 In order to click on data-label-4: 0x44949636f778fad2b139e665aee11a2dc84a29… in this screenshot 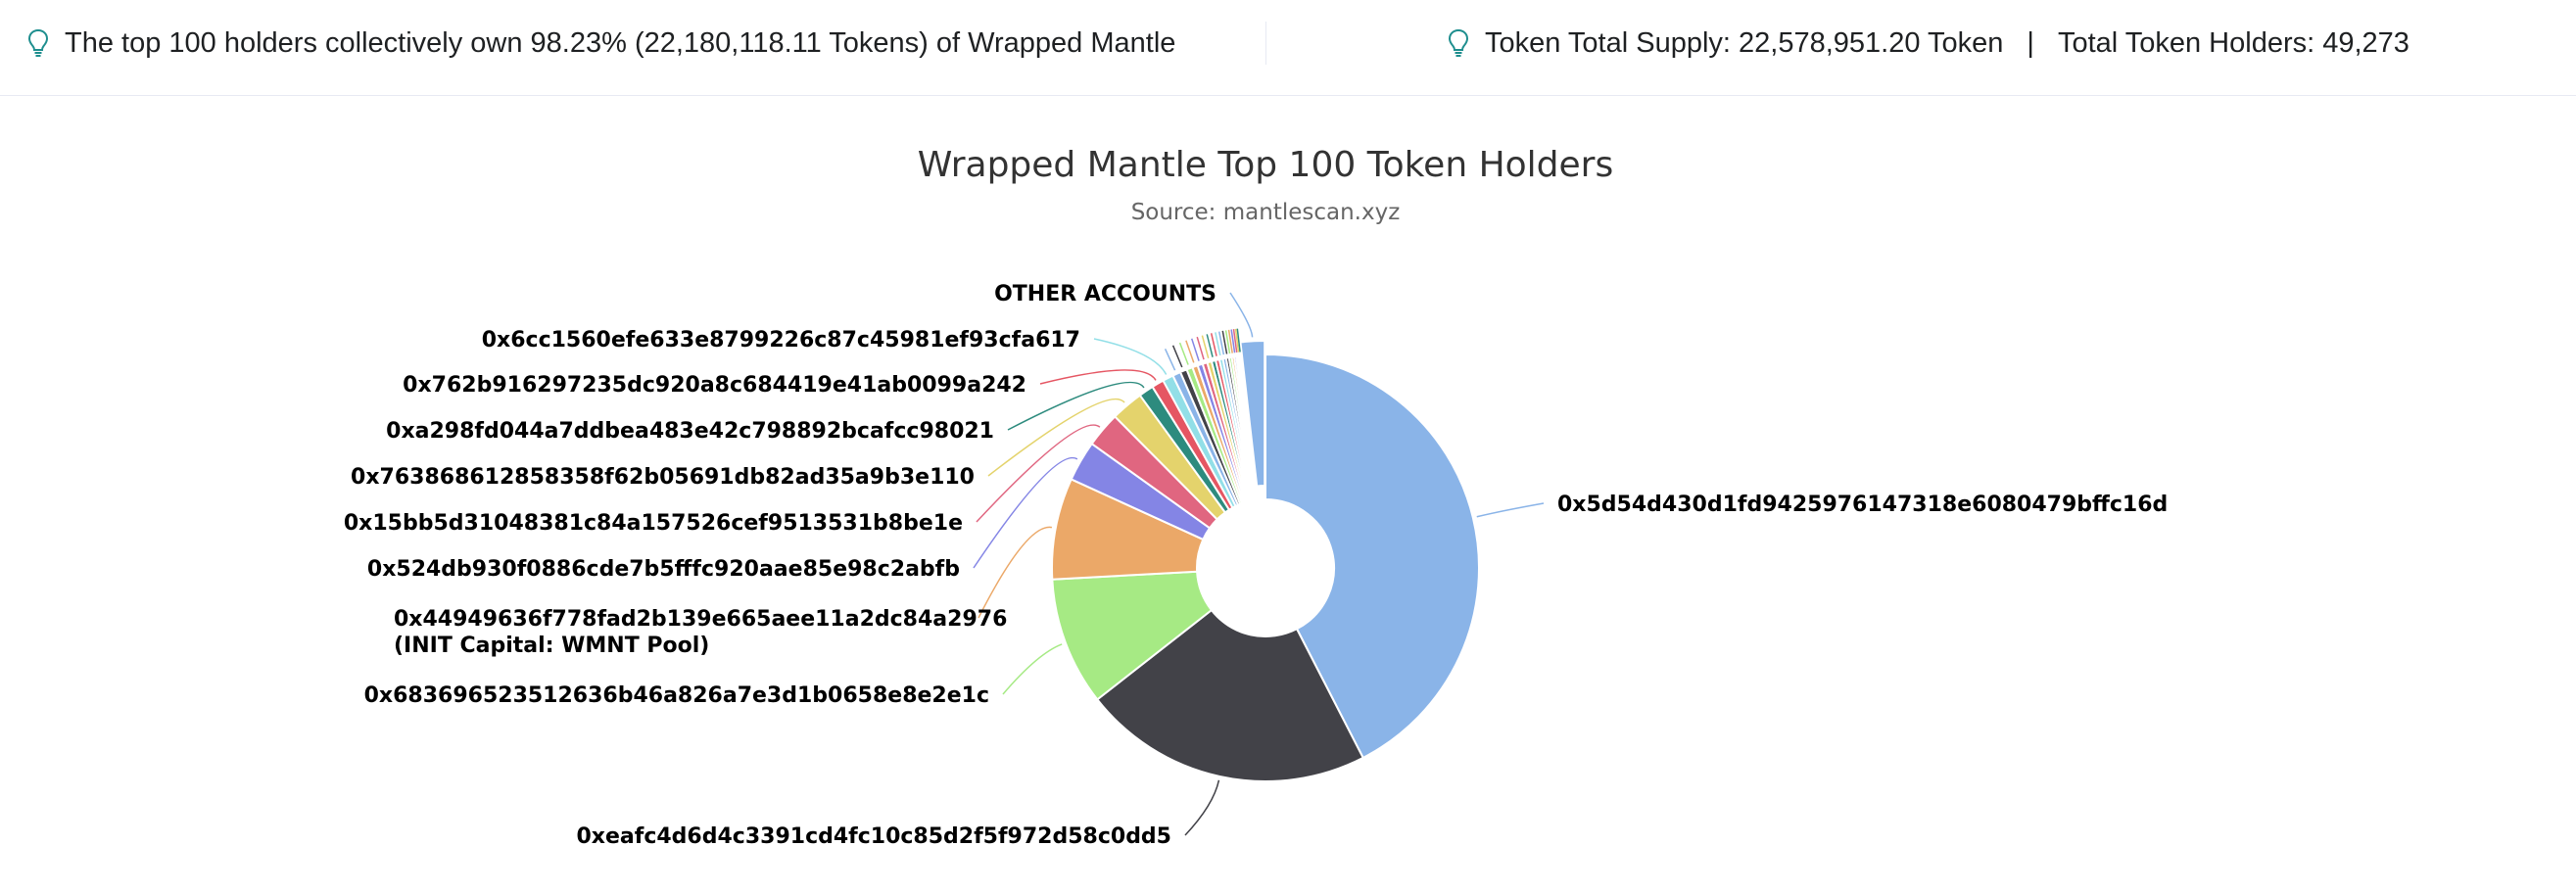, I will do `click(700, 619)`.